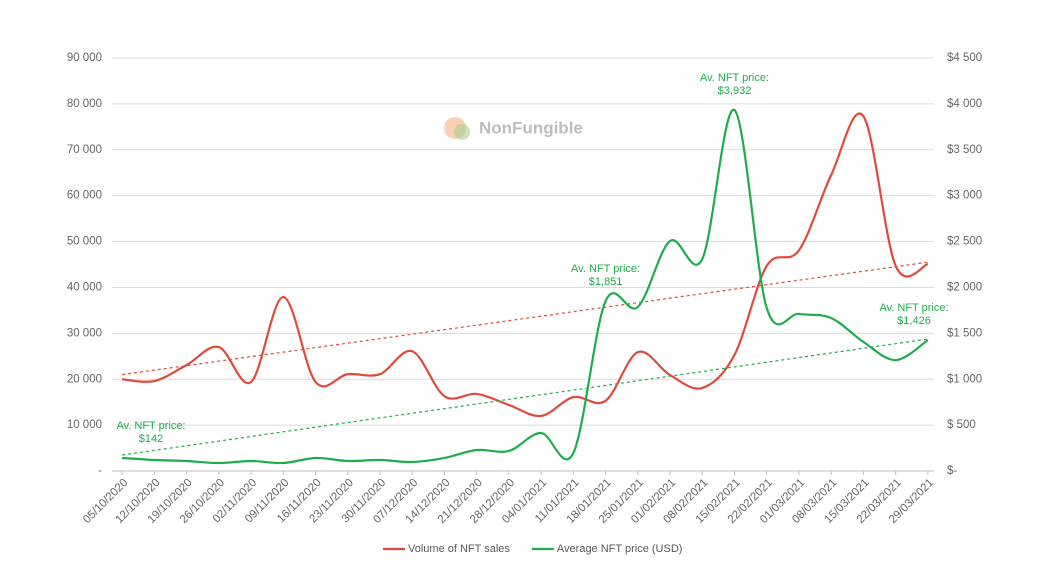 The height and width of the screenshot is (578, 1053). What do you see at coordinates (964, 58) in the screenshot?
I see `y2-tick-label: $4 500` at bounding box center [964, 58].